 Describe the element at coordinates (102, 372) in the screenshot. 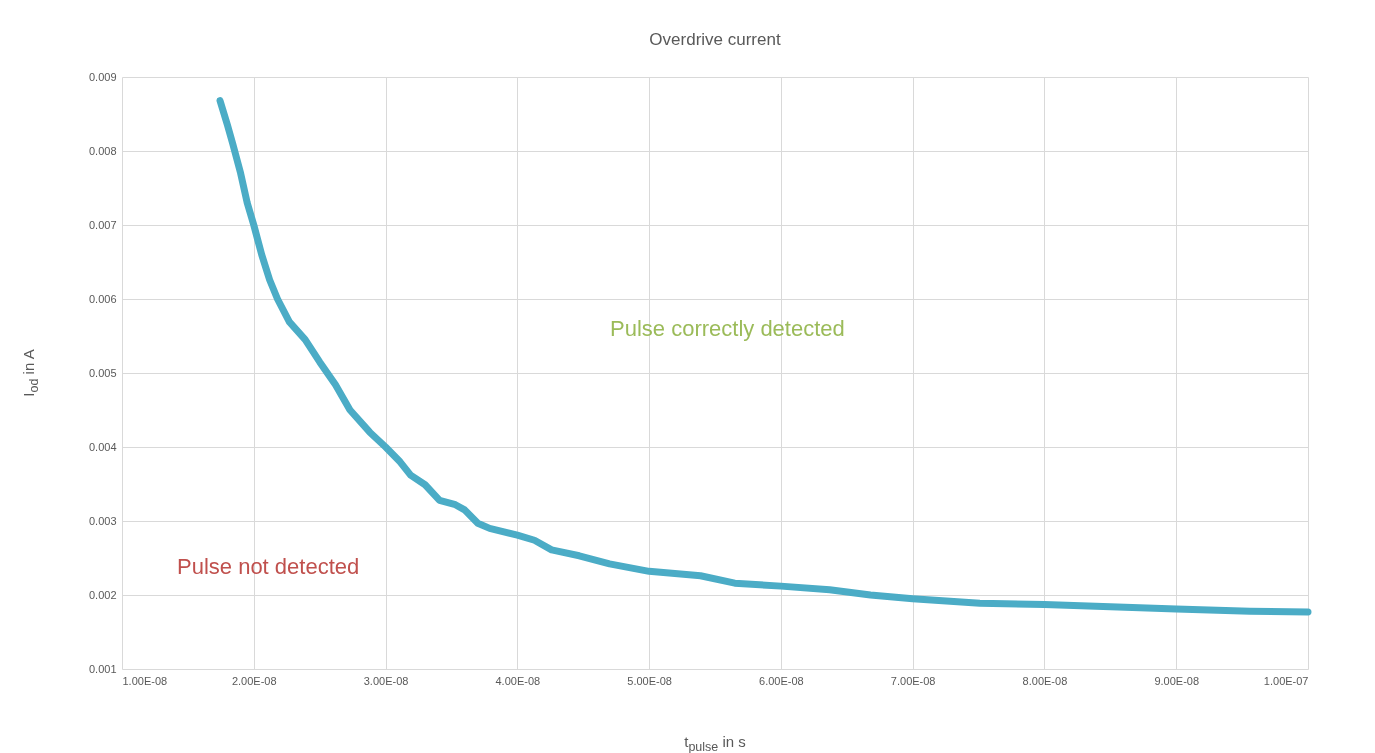

I see `y-tick-label: 0.005` at that location.